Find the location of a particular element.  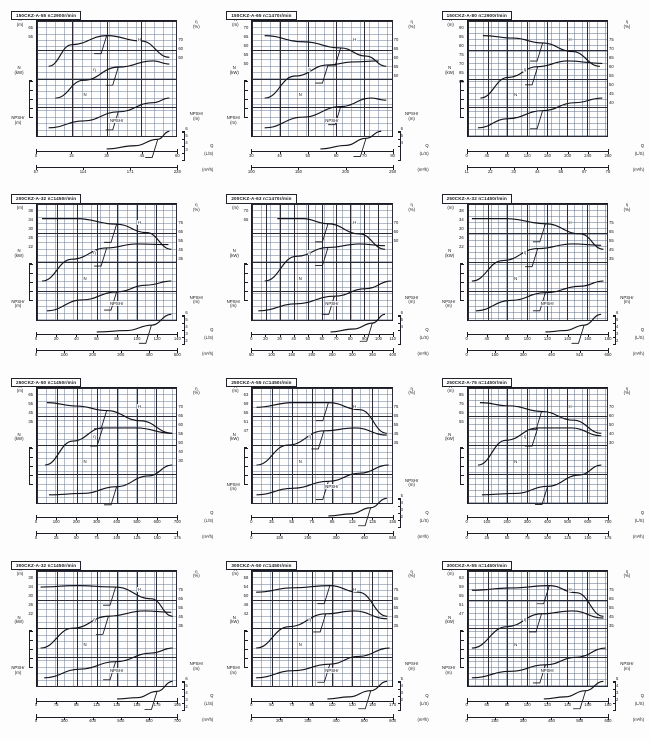

axis-name-npsh-right: NPSHr (m) is located at coordinates (412, 300).